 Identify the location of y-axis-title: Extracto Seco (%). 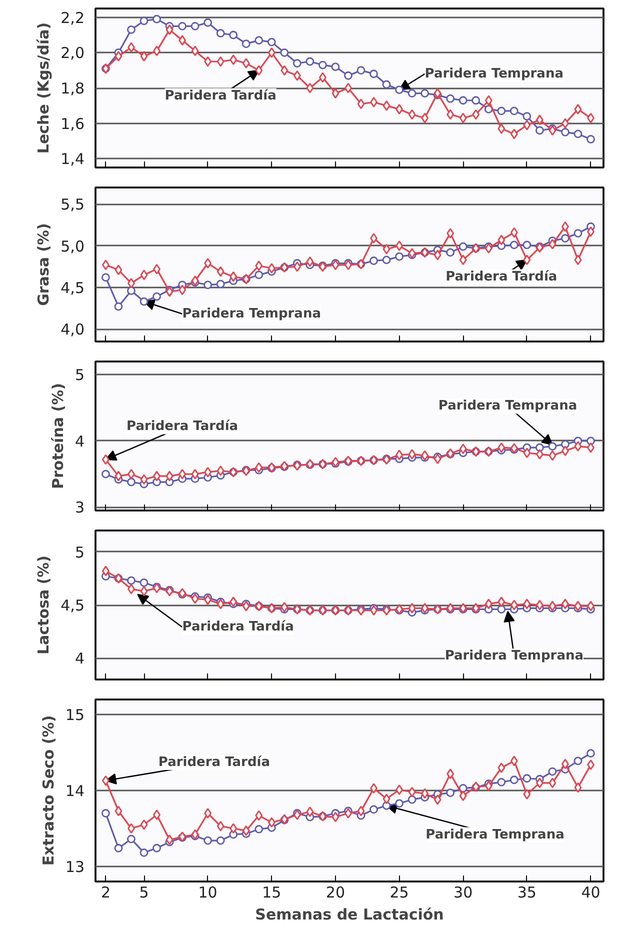
(48, 790).